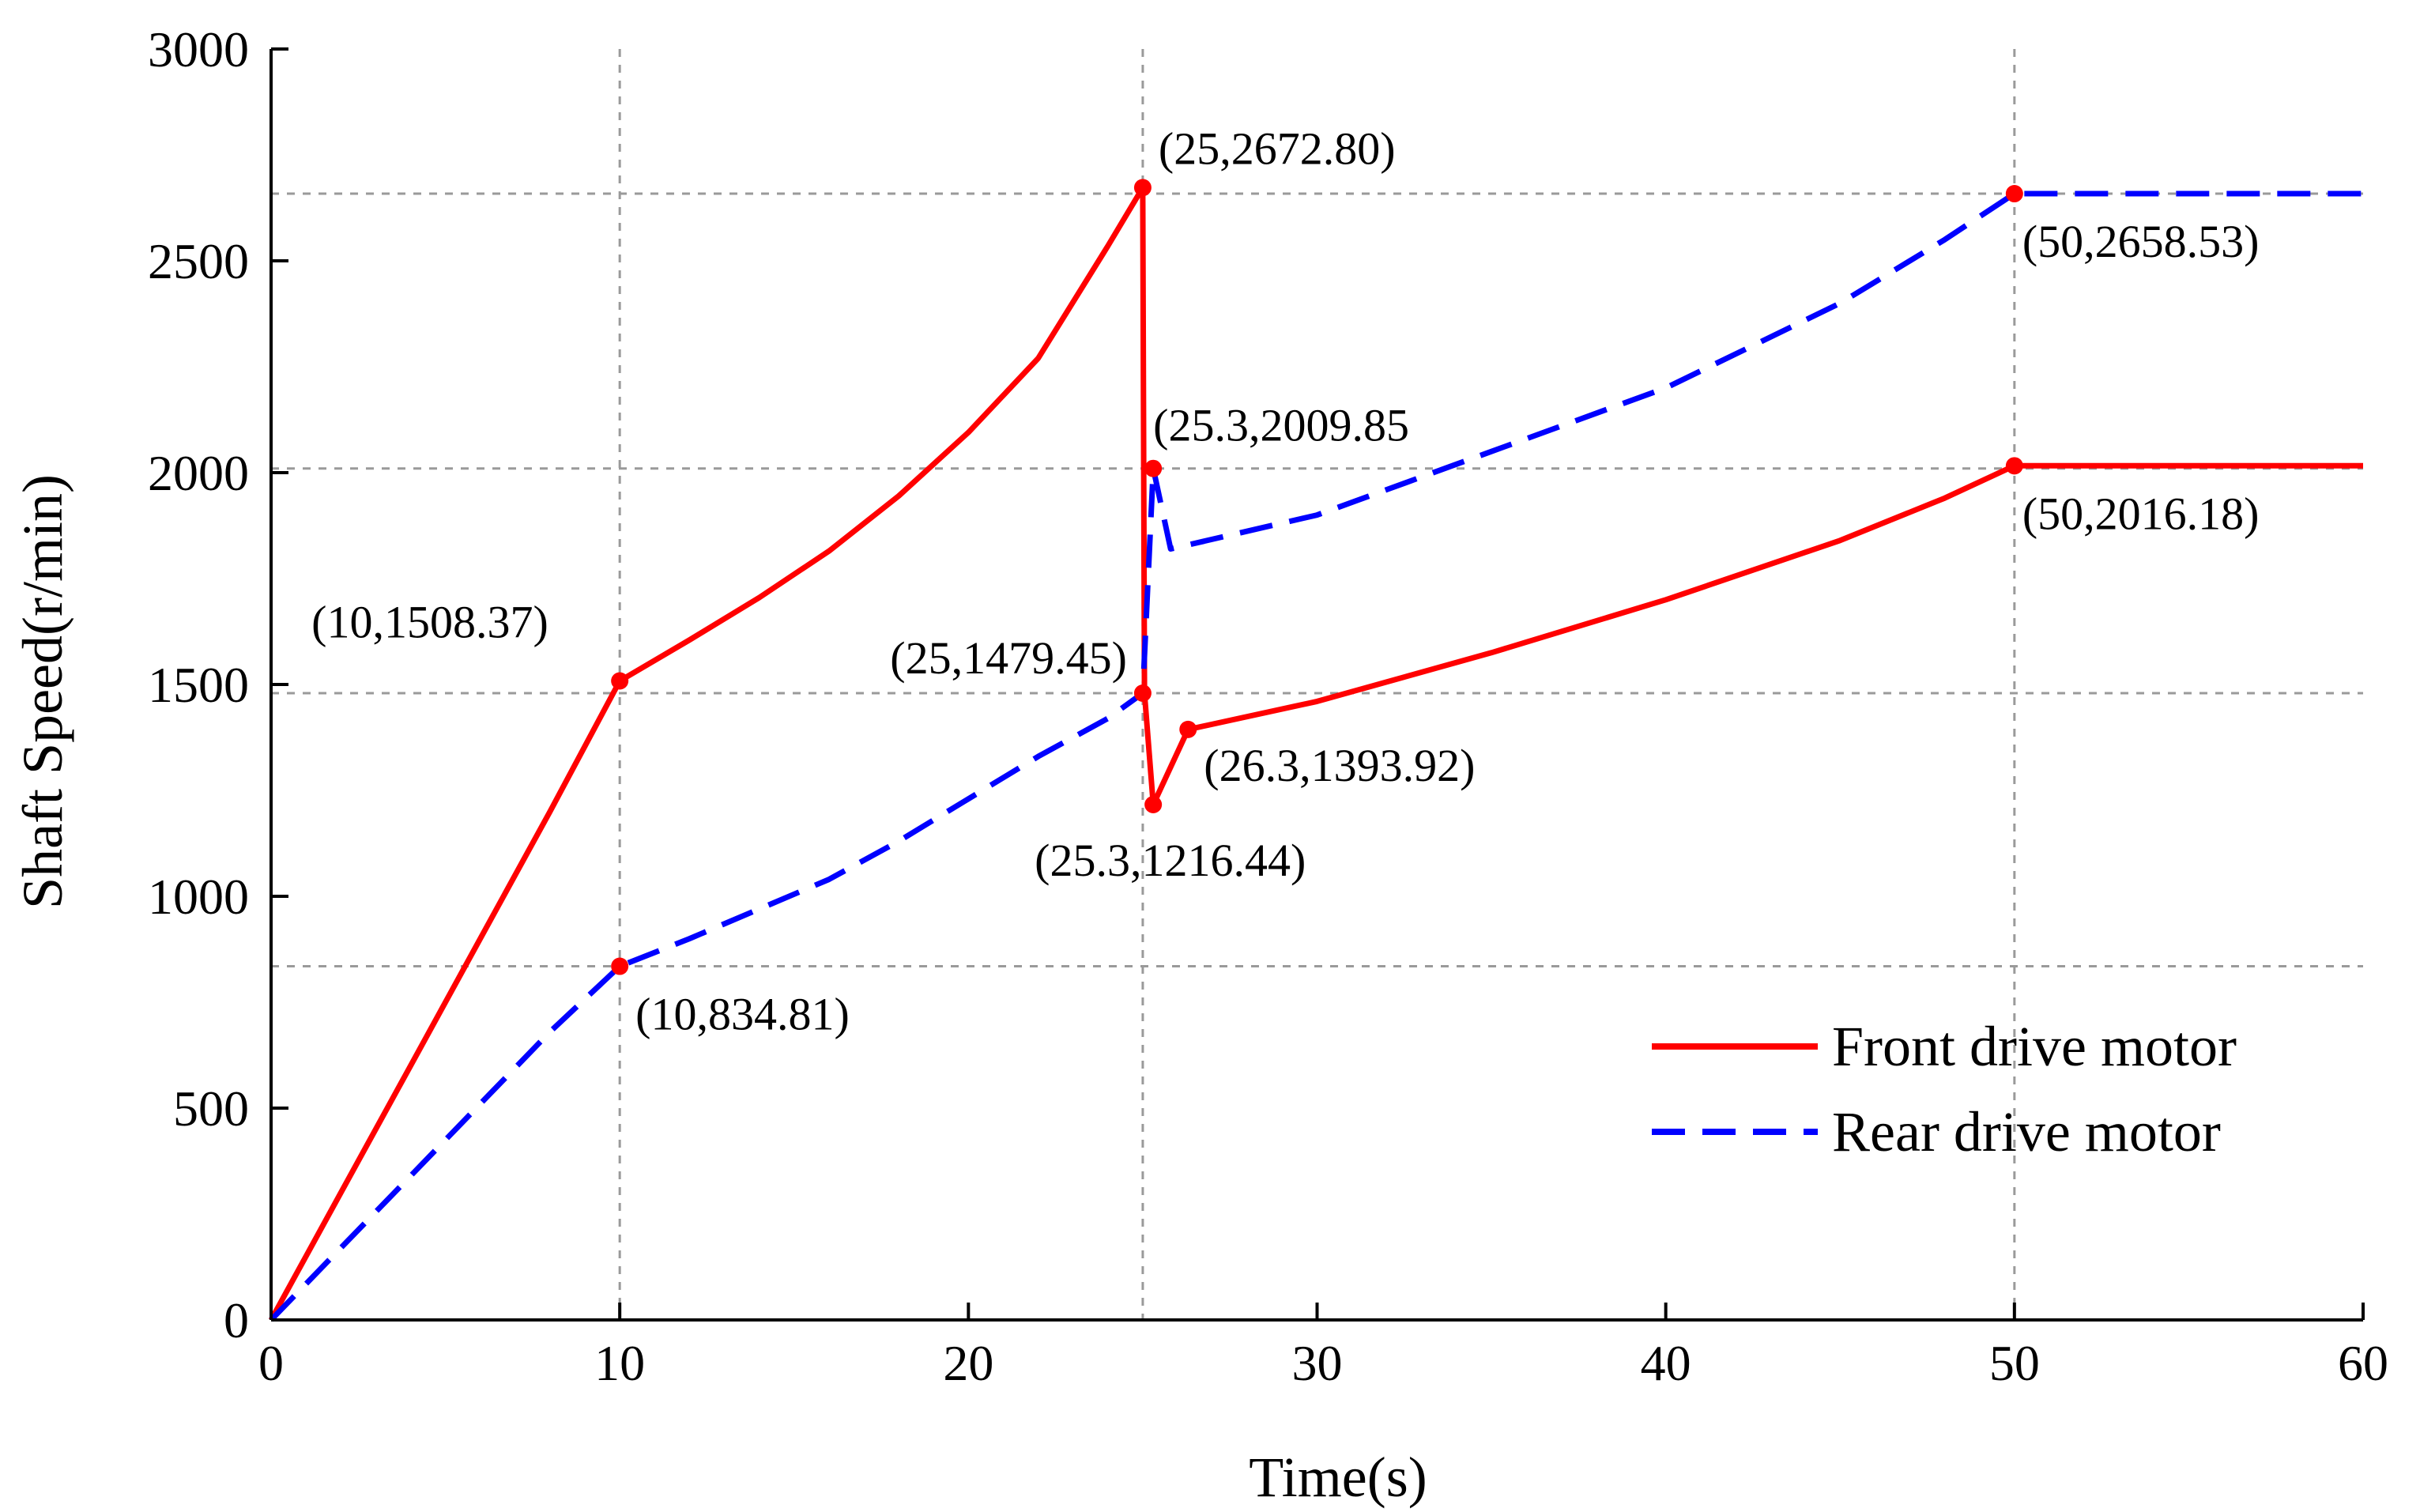 The height and width of the screenshot is (1512, 2420). I want to click on x-tick-label-40: 40, so click(1666, 1363).